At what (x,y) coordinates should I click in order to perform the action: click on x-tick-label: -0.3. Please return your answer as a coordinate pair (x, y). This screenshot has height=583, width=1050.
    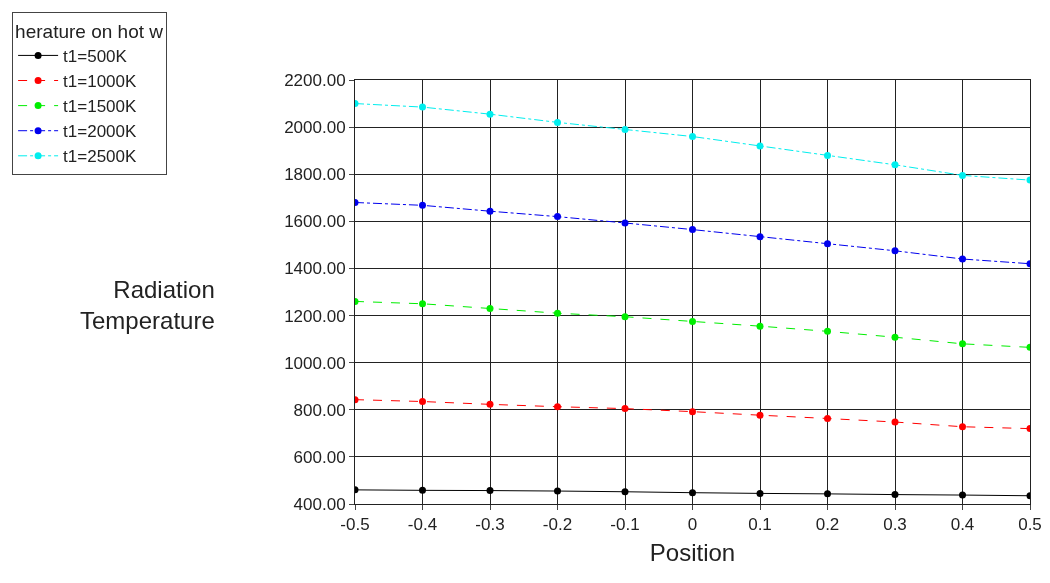
    Looking at the image, I should click on (490, 525).